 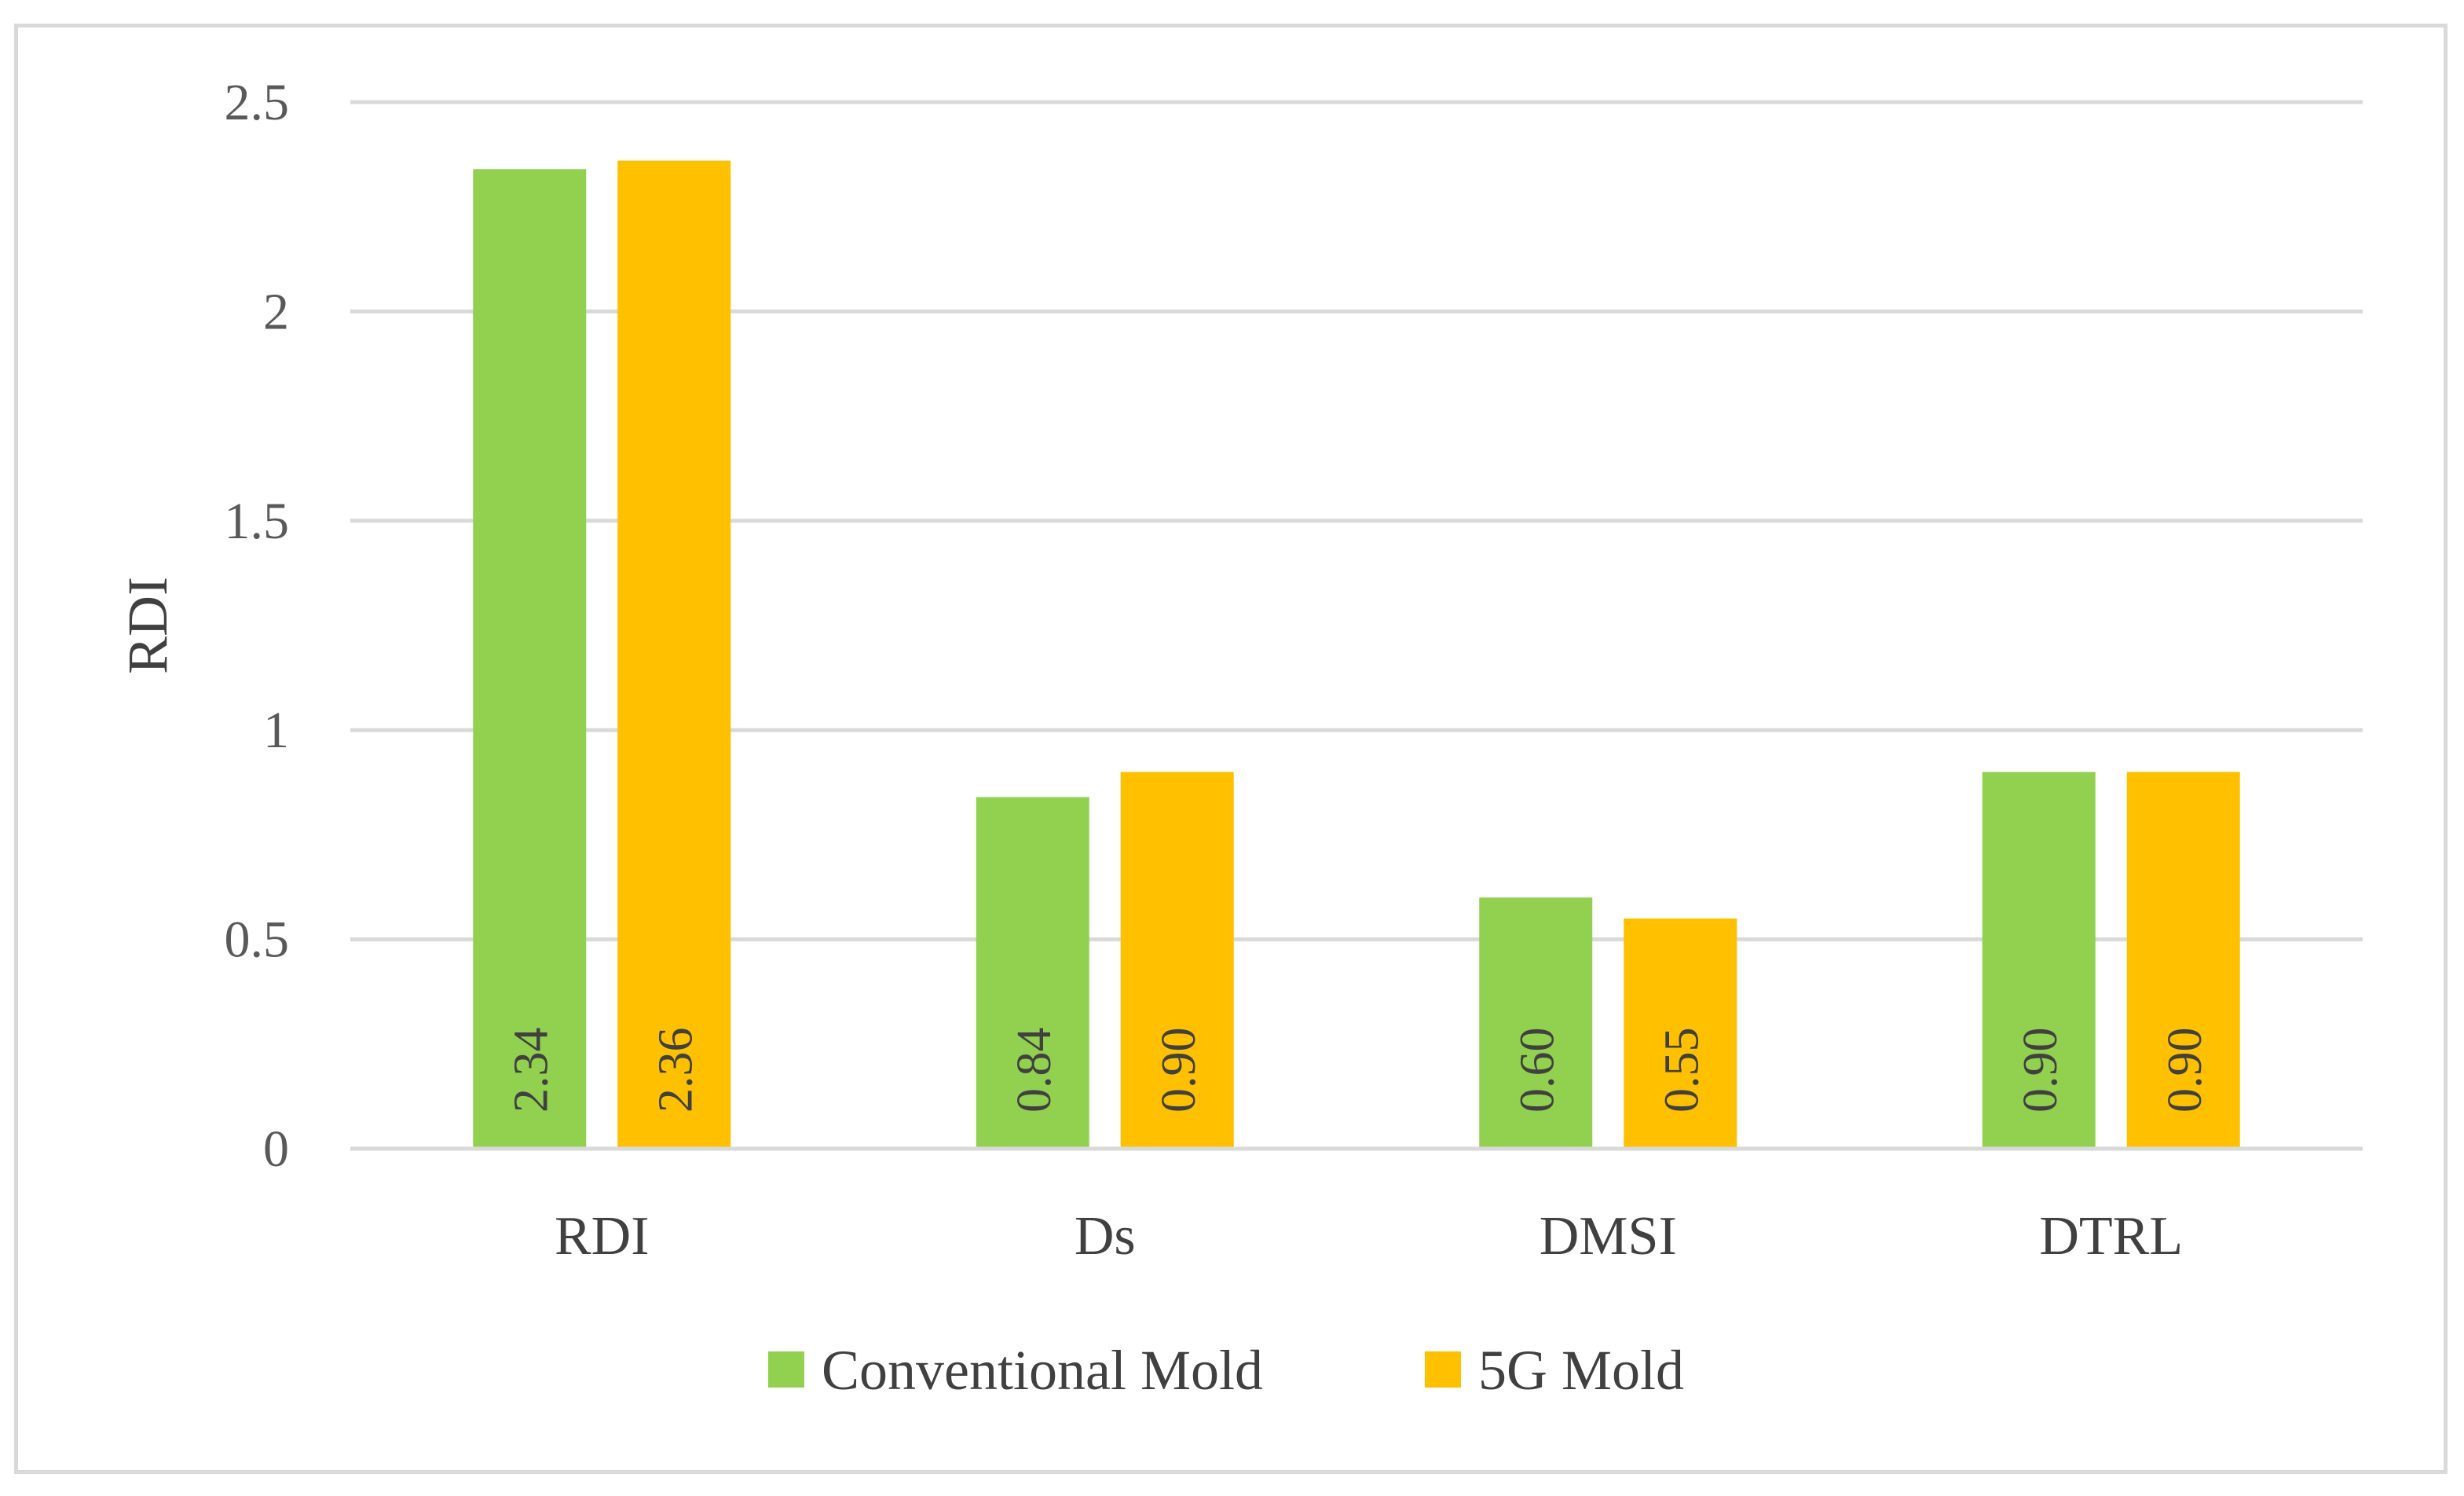 I want to click on data-label-ds-5g-mold: 0.90, so click(x=1179, y=1070).